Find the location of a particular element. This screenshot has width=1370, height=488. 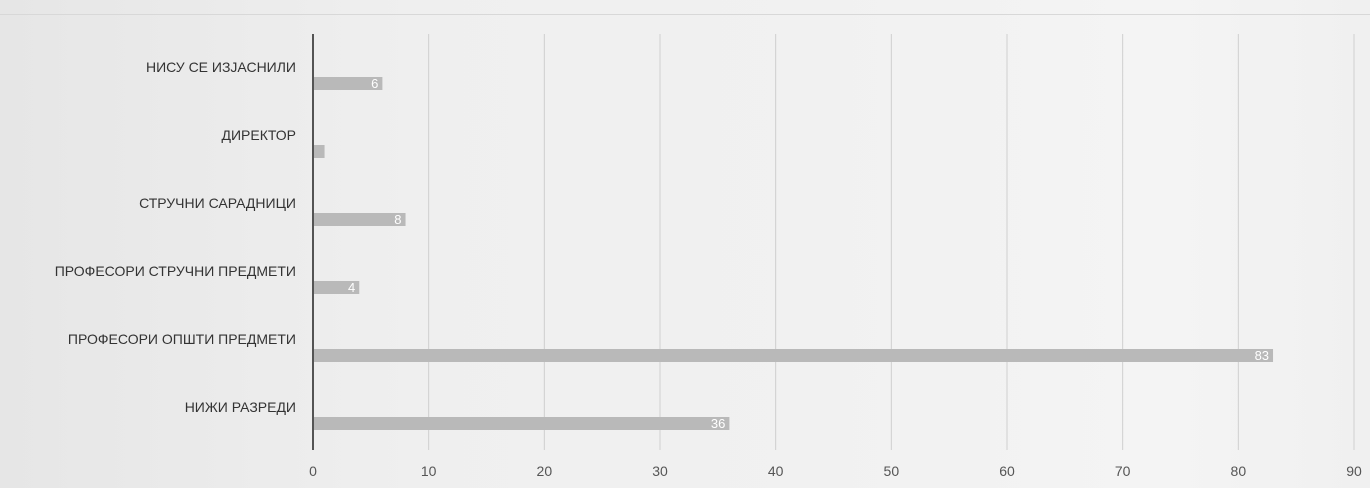

x-tick-label-20: 20 is located at coordinates (545, 471).